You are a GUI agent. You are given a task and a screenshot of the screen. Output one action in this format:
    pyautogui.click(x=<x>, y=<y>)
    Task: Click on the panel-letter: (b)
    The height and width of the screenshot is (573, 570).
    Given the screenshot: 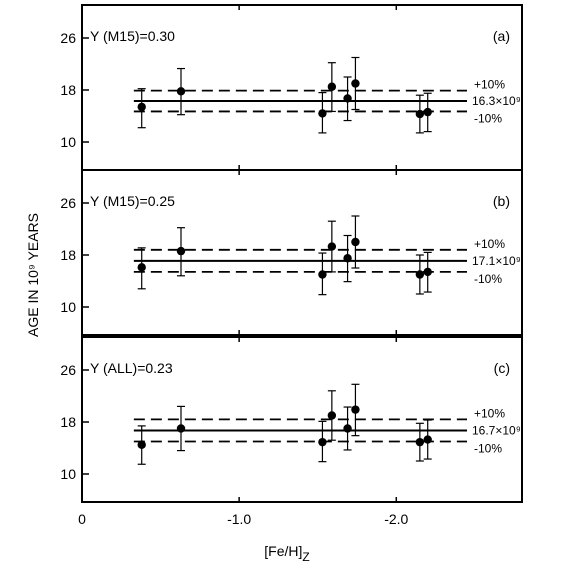 What is the action you would take?
    pyautogui.click(x=501, y=201)
    